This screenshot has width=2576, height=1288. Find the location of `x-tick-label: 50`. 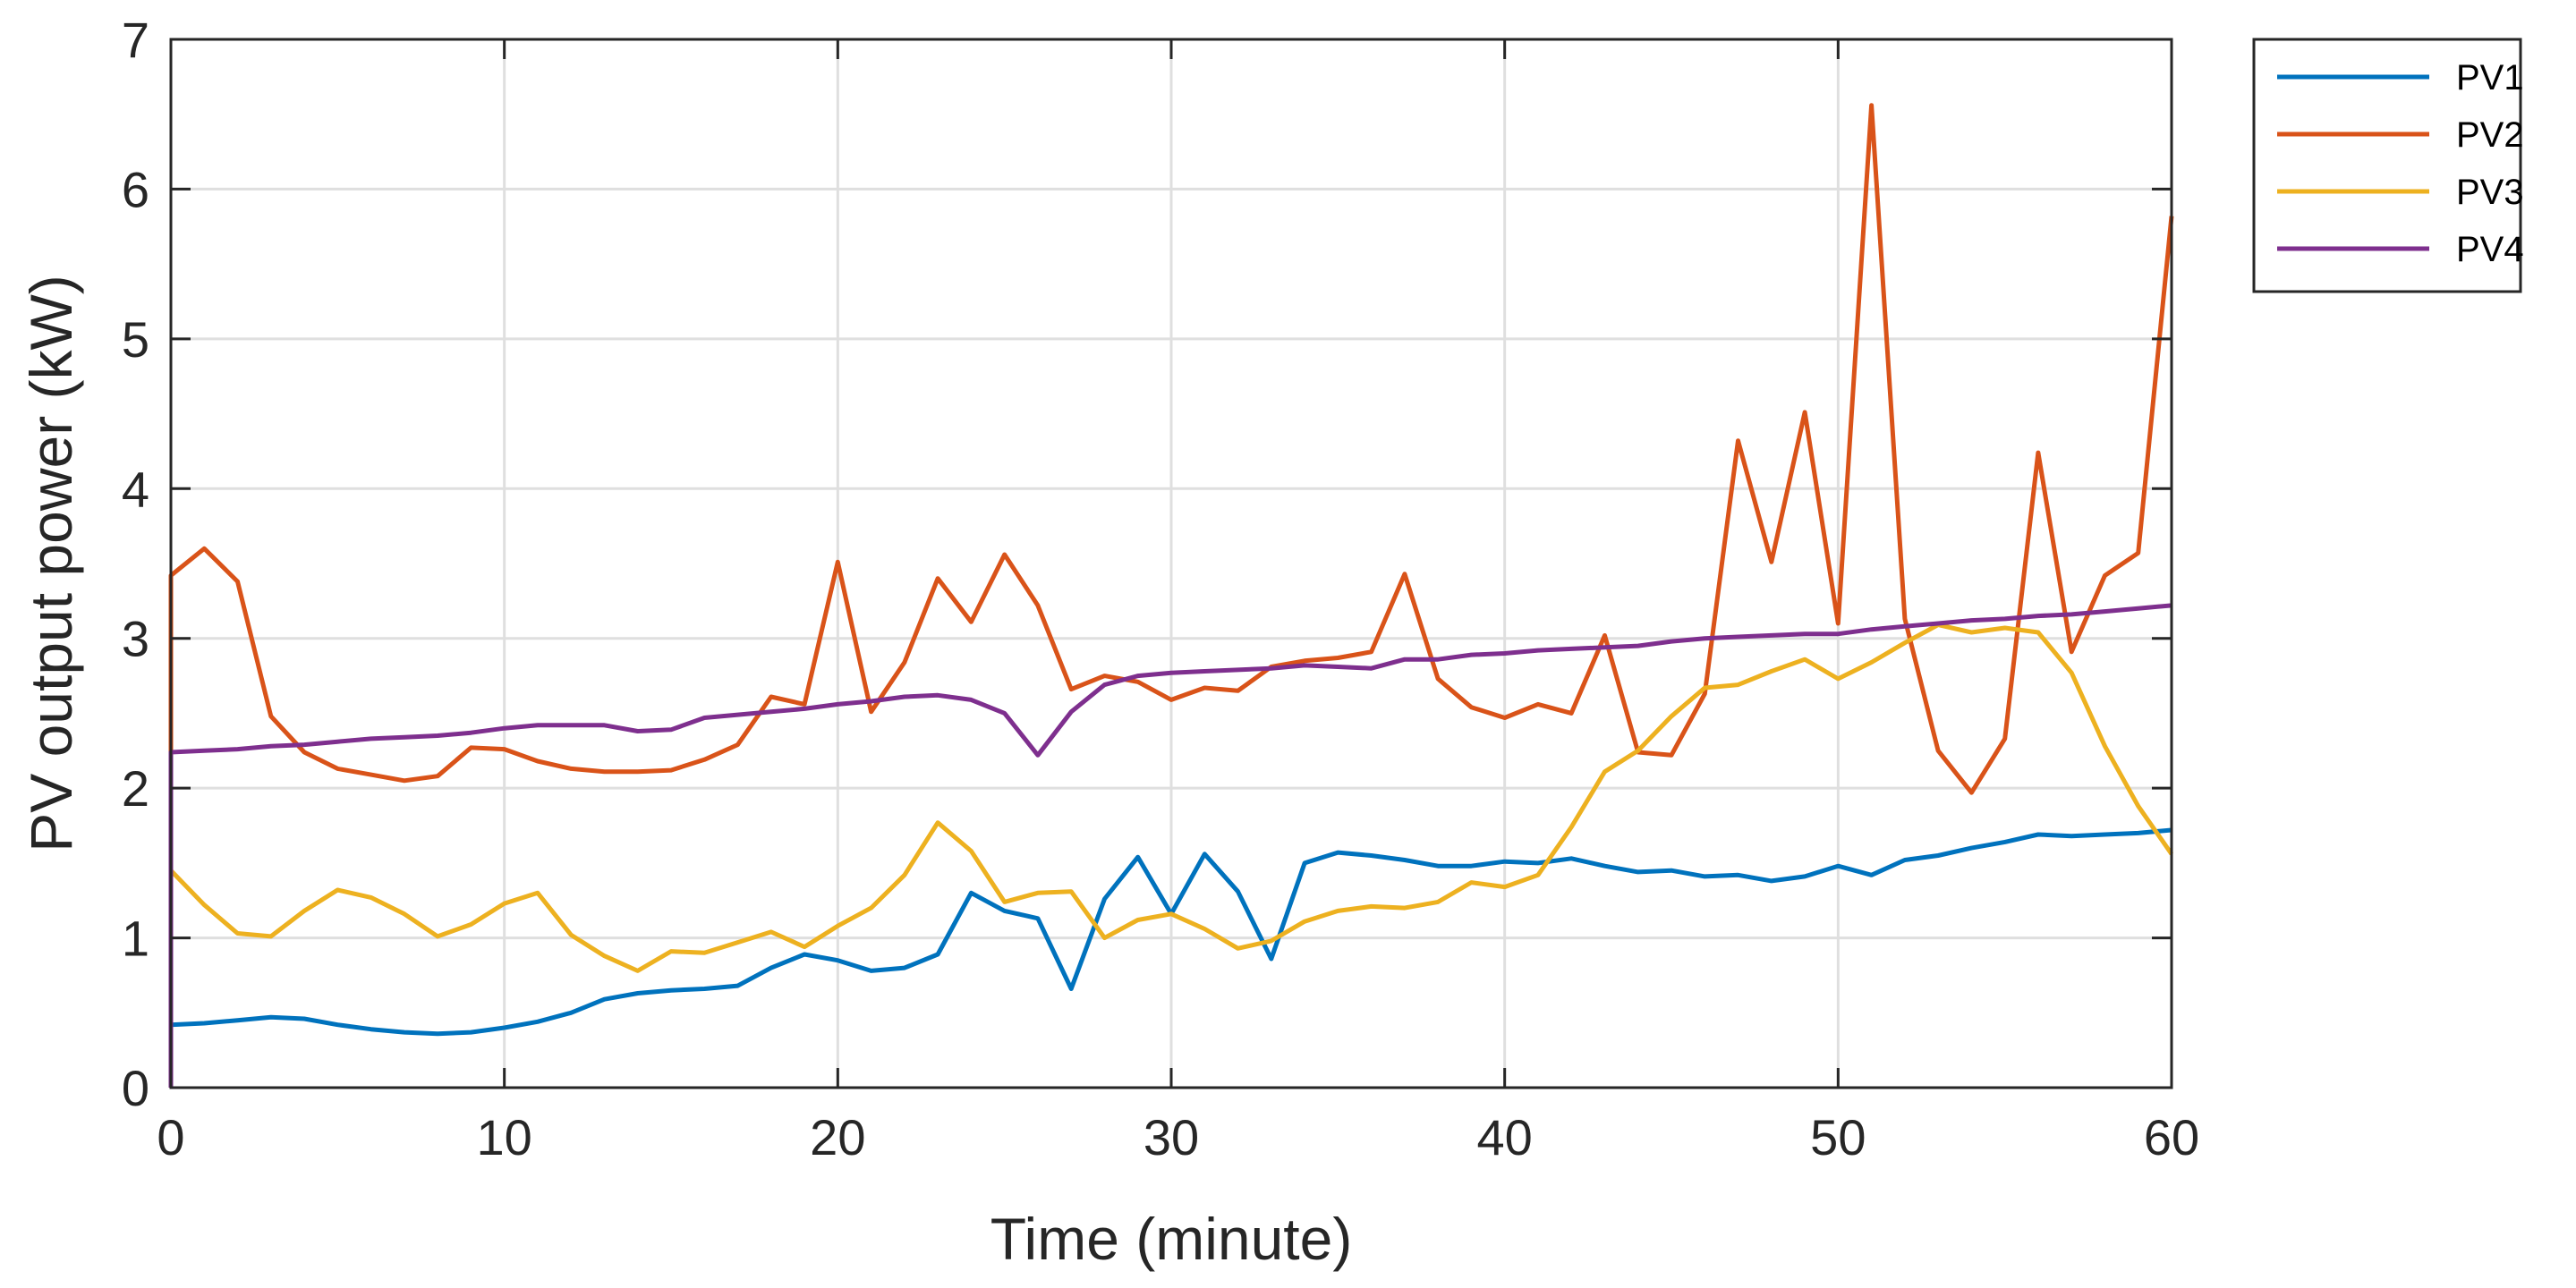

x-tick-label: 50 is located at coordinates (1838, 1137).